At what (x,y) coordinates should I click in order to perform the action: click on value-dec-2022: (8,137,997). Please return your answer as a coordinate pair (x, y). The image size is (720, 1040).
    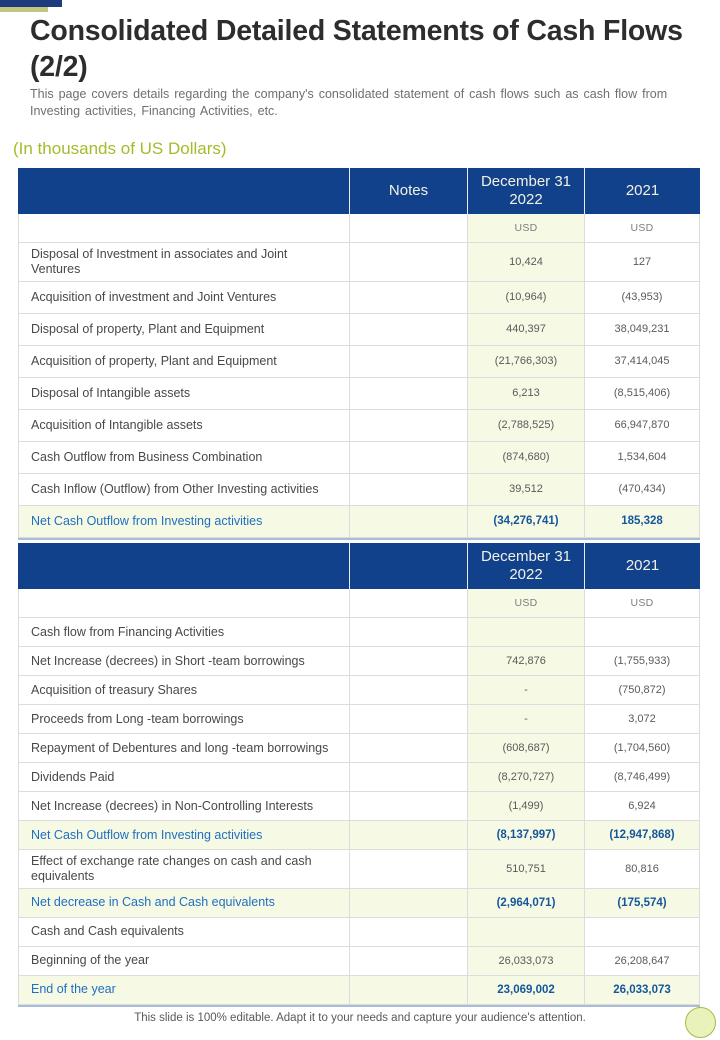
    Looking at the image, I should click on (525, 835).